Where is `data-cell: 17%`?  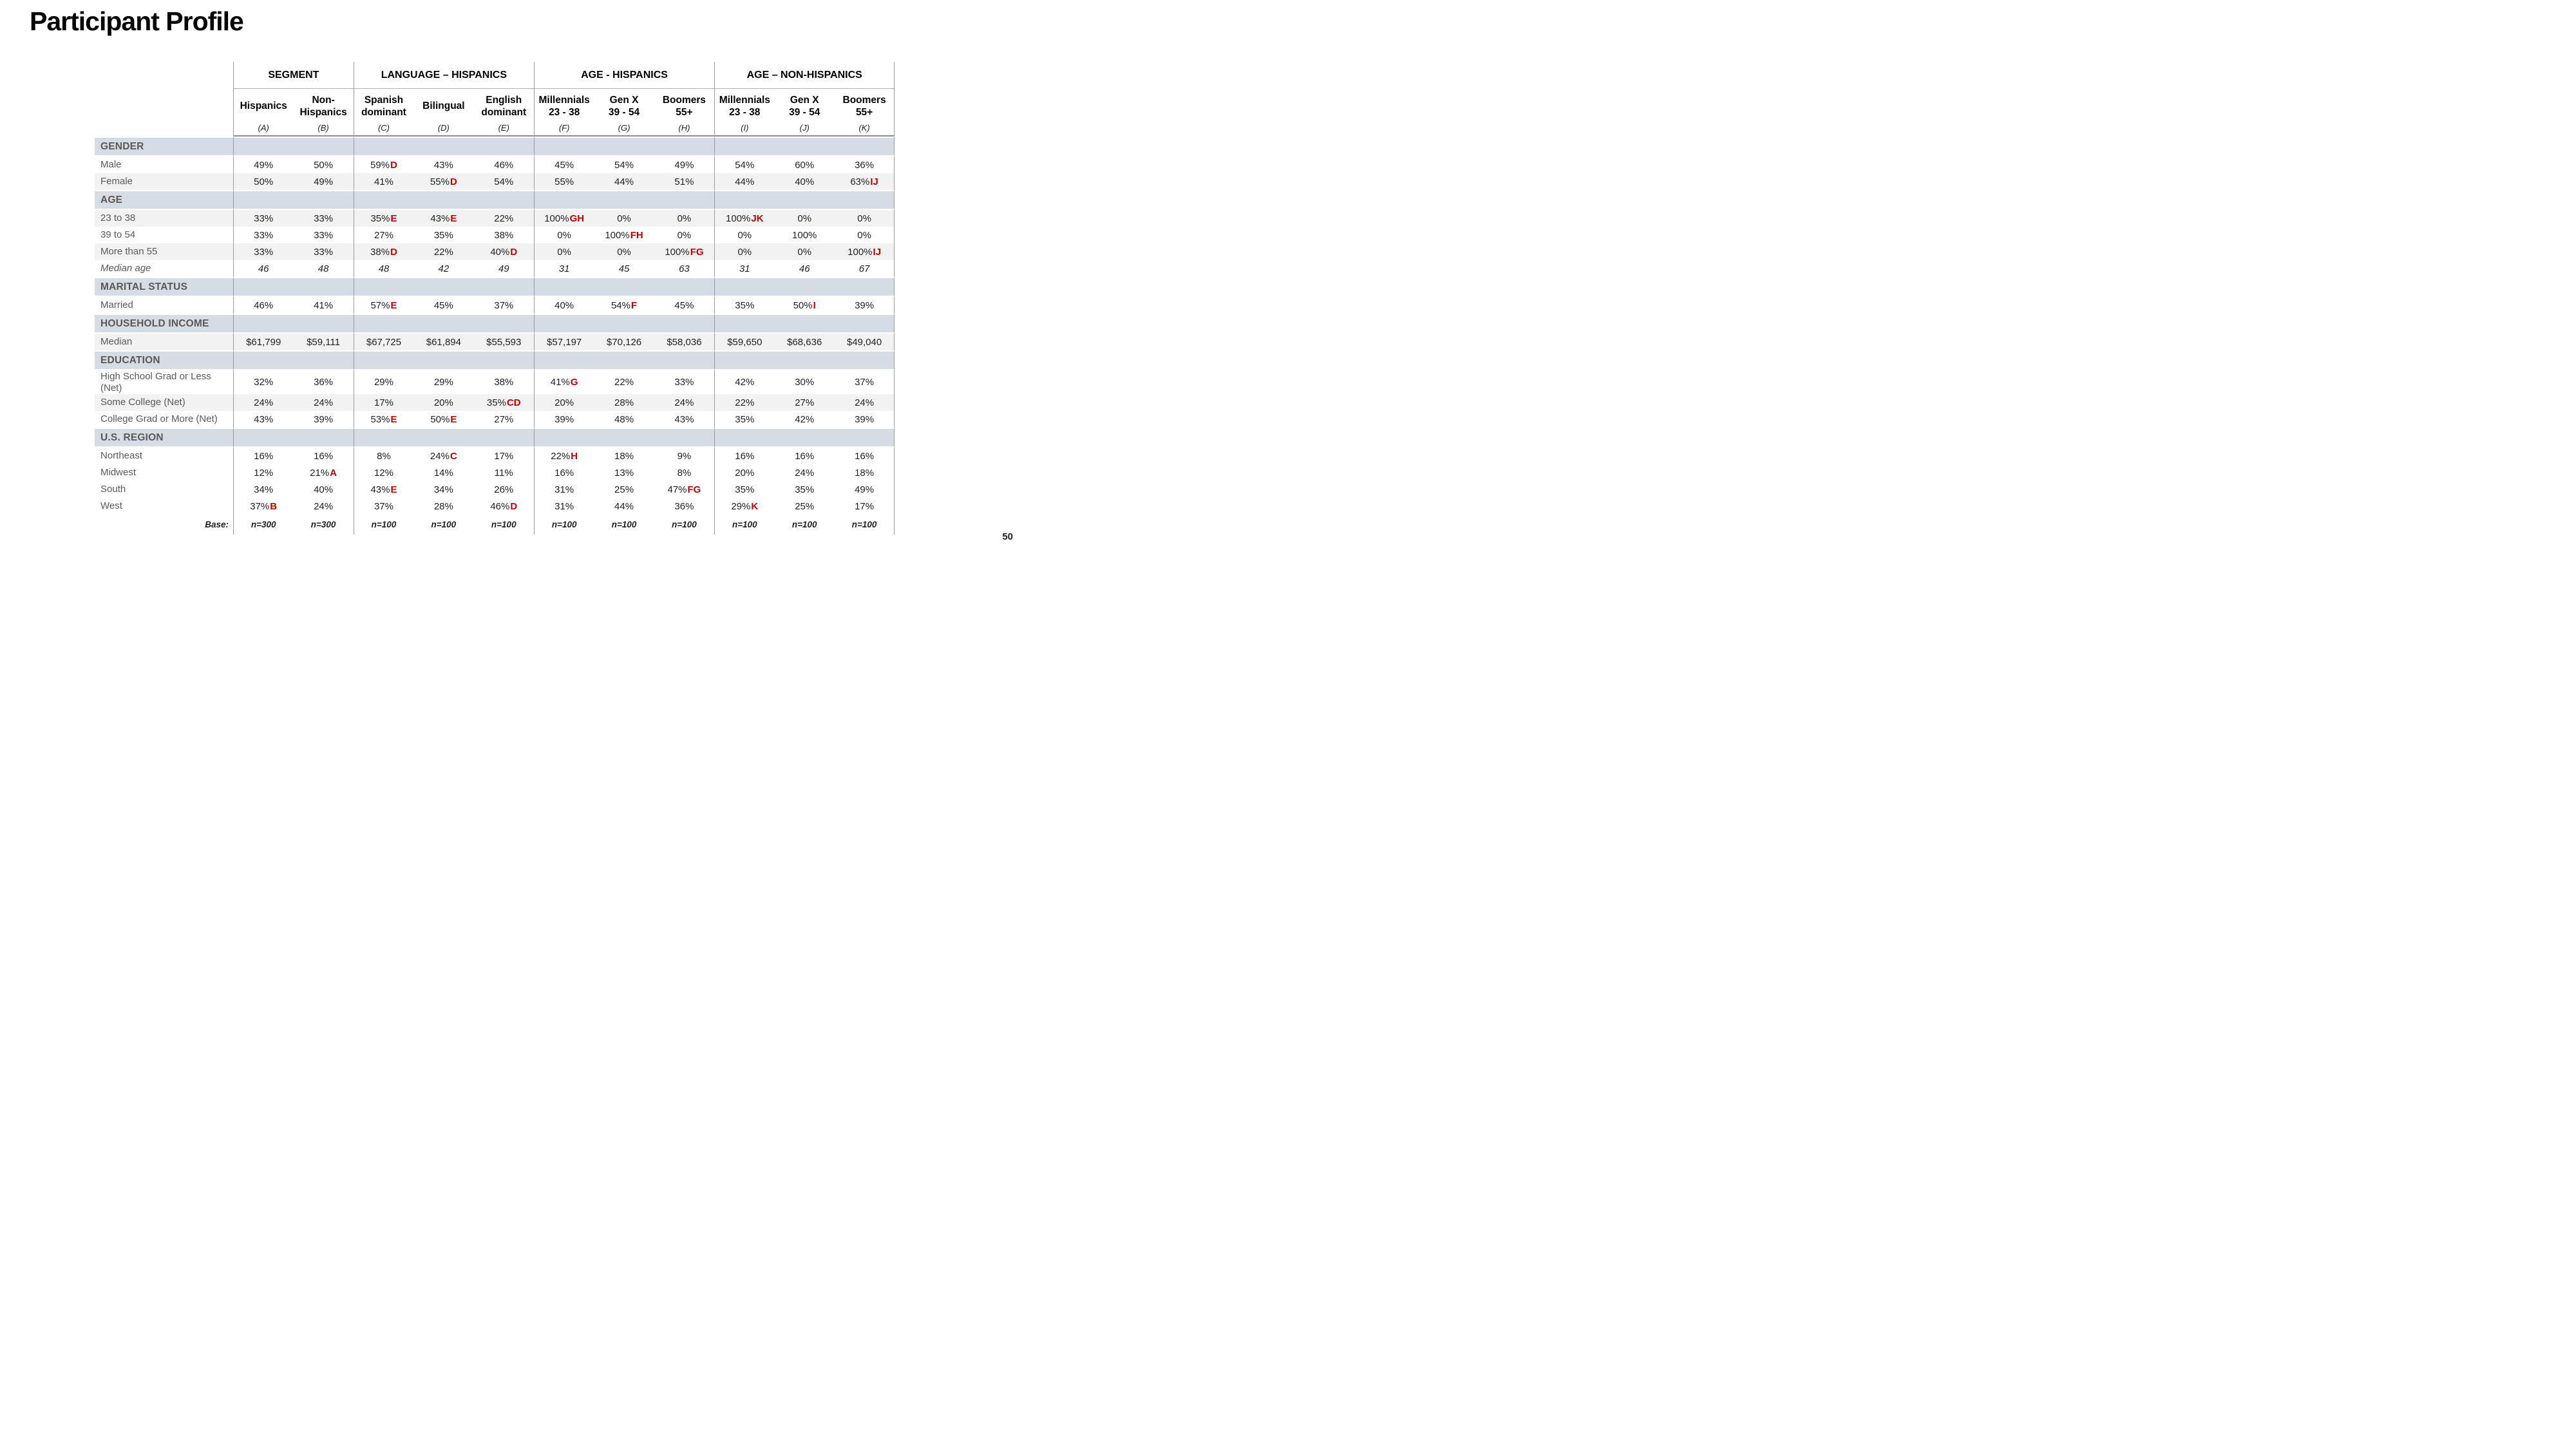 data-cell: 17% is located at coordinates (503, 456).